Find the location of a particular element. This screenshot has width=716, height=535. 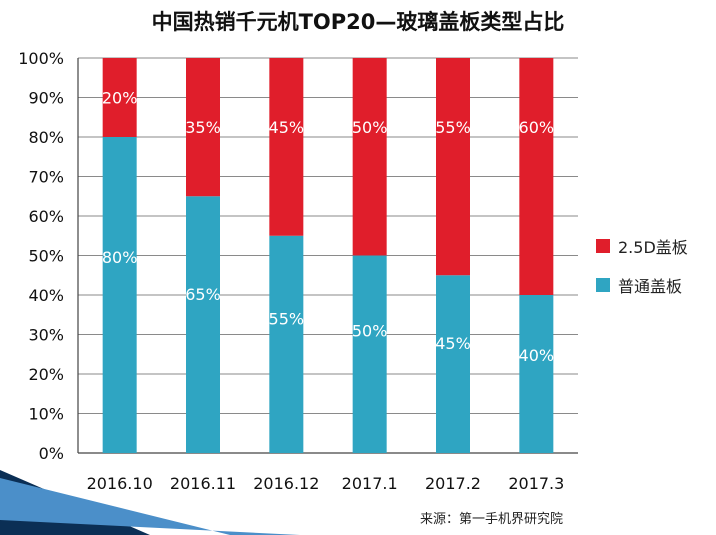

y-axis-ticks: 0% 10% 20% 30% 40% 50% 60% 70% 80% 90% 100% is located at coordinates (41, 256).